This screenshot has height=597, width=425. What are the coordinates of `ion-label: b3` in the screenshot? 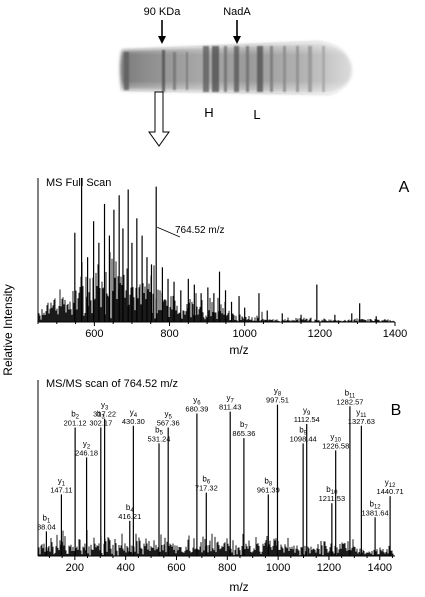 It's located at (101, 415).